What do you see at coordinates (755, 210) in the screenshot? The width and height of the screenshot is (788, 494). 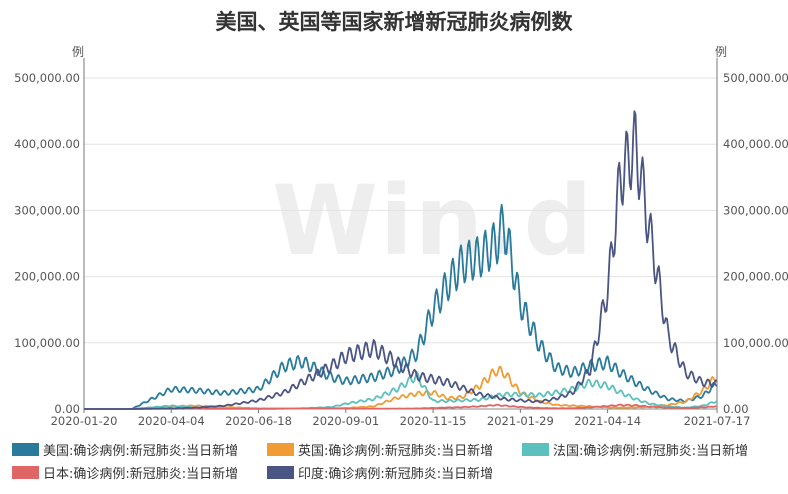 I see `y-tick-label-right: 300,000.00` at bounding box center [755, 210].